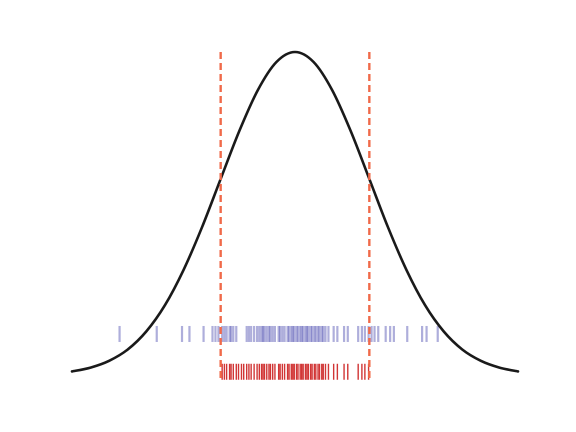 The width and height of the screenshot is (576, 432). What do you see at coordinates (278, 333) in the screenshot?
I see `rug-all-samples` at bounding box center [278, 333].